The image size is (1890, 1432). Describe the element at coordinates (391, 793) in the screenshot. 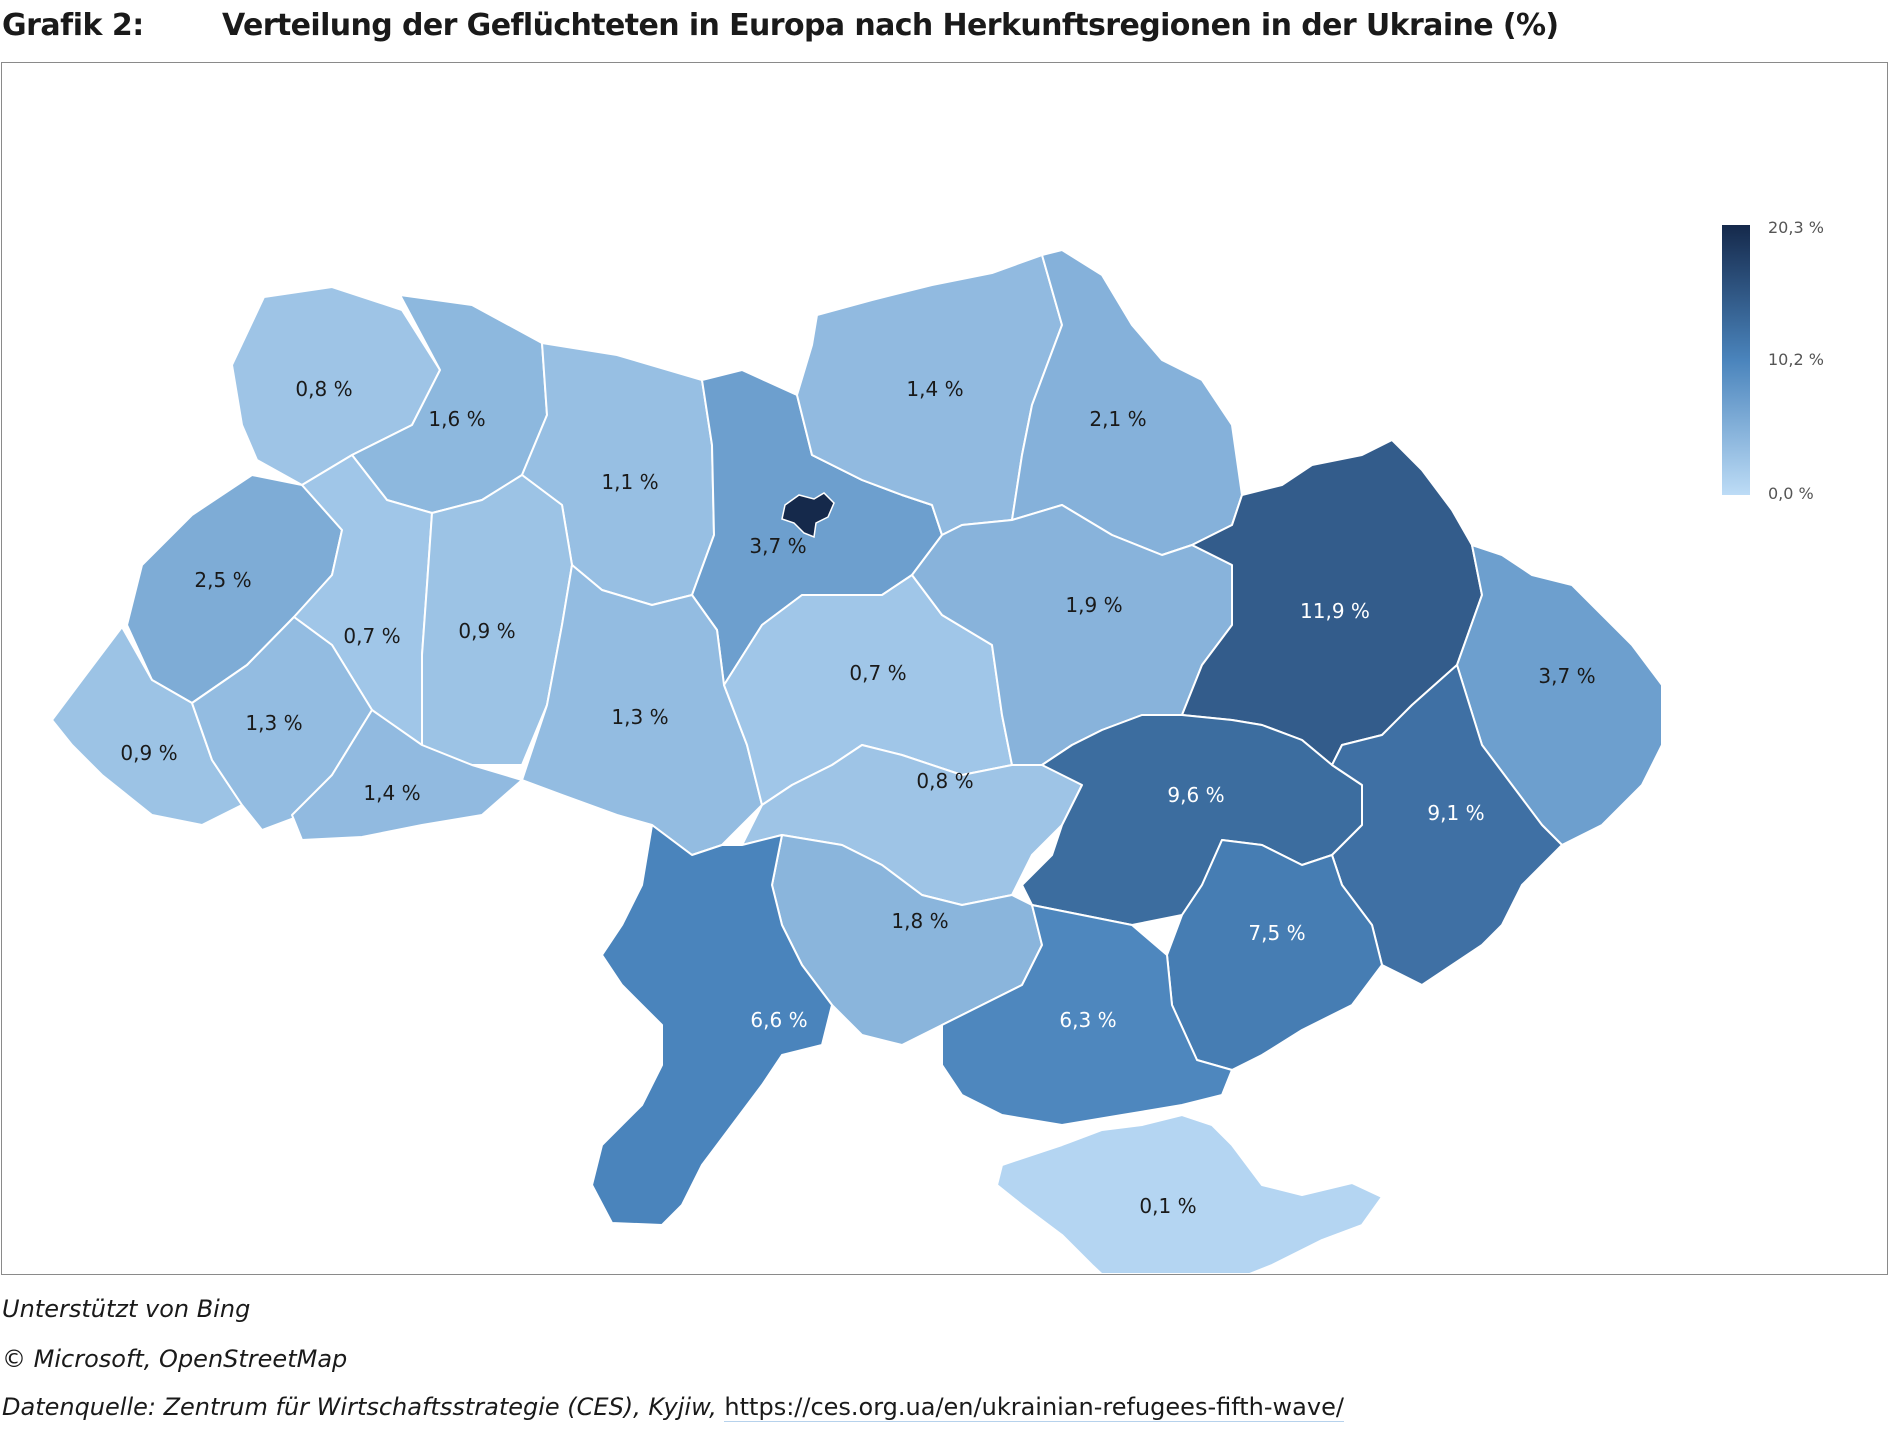

I see `region-label-tscherniwzi: 1,4 %` at that location.